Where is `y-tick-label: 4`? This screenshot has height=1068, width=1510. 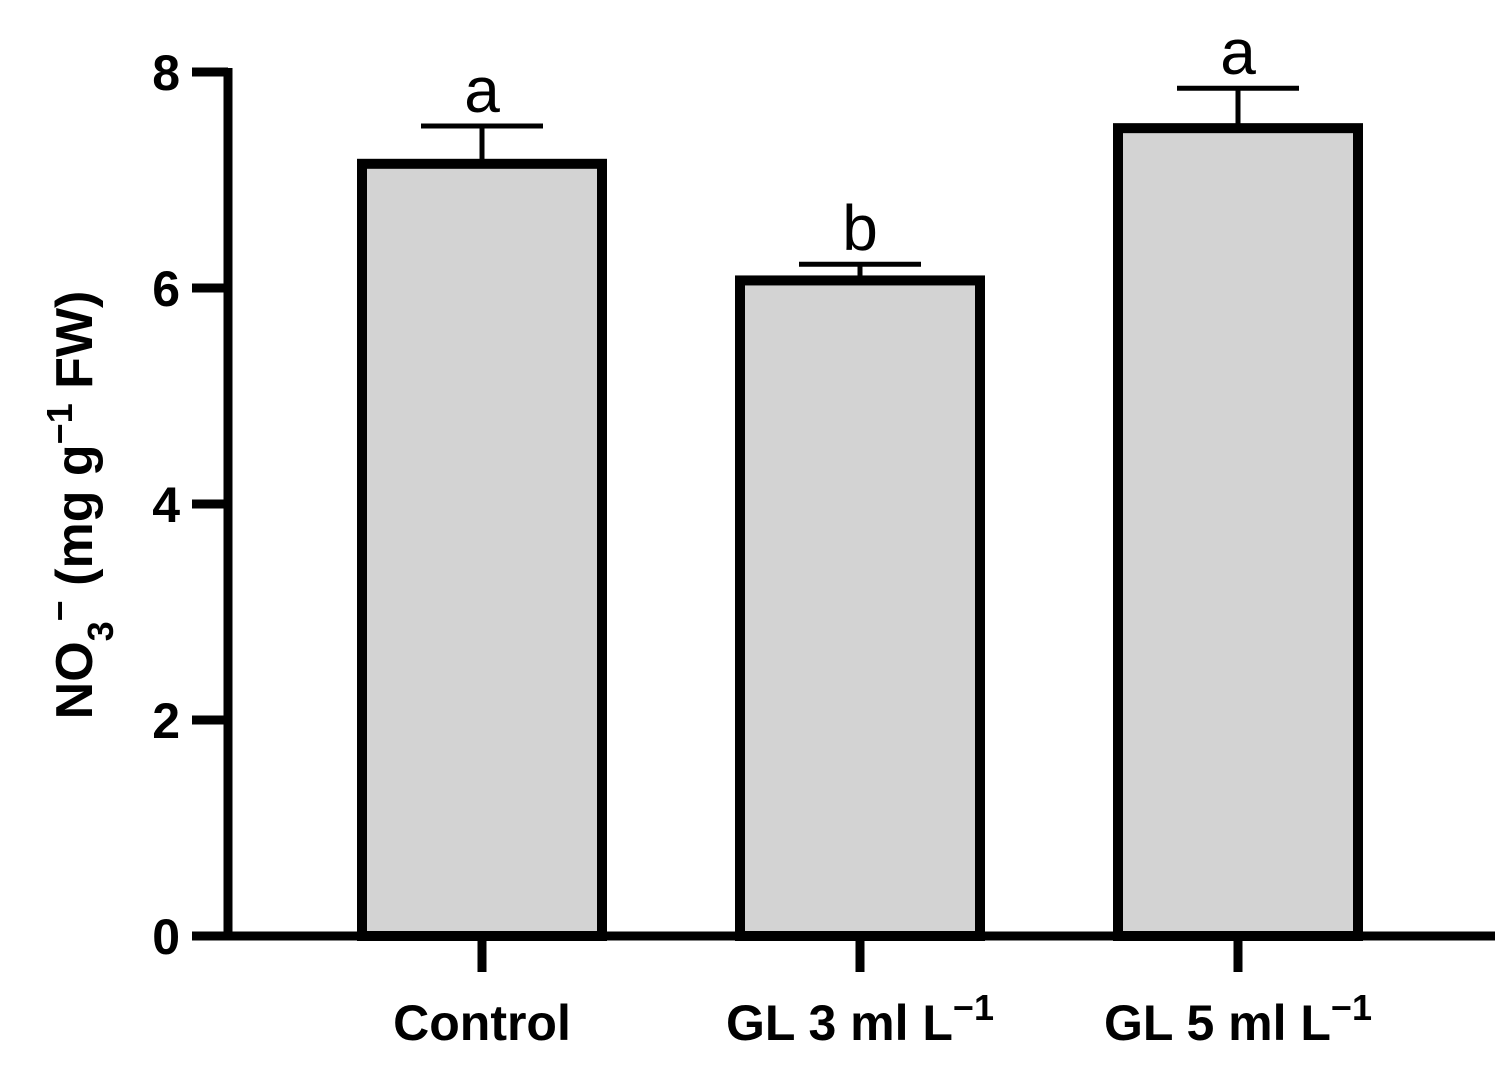
y-tick-label: 4 is located at coordinates (166, 505).